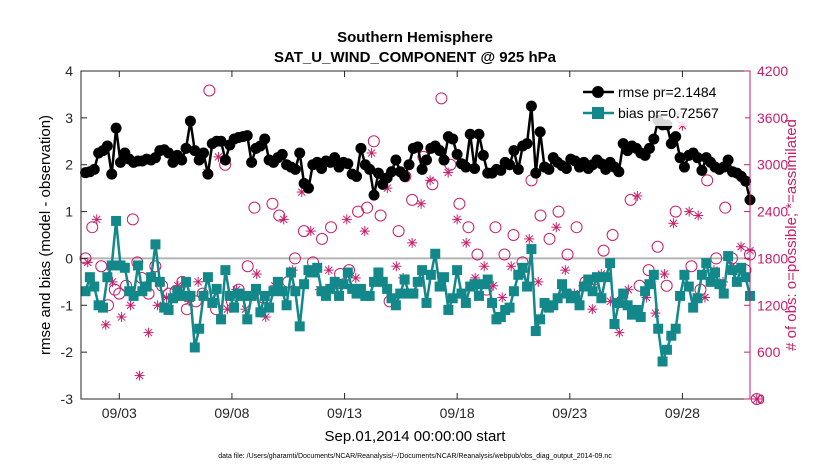  Describe the element at coordinates (69, 258) in the screenshot. I see `y-left-tick-label: 0` at that location.